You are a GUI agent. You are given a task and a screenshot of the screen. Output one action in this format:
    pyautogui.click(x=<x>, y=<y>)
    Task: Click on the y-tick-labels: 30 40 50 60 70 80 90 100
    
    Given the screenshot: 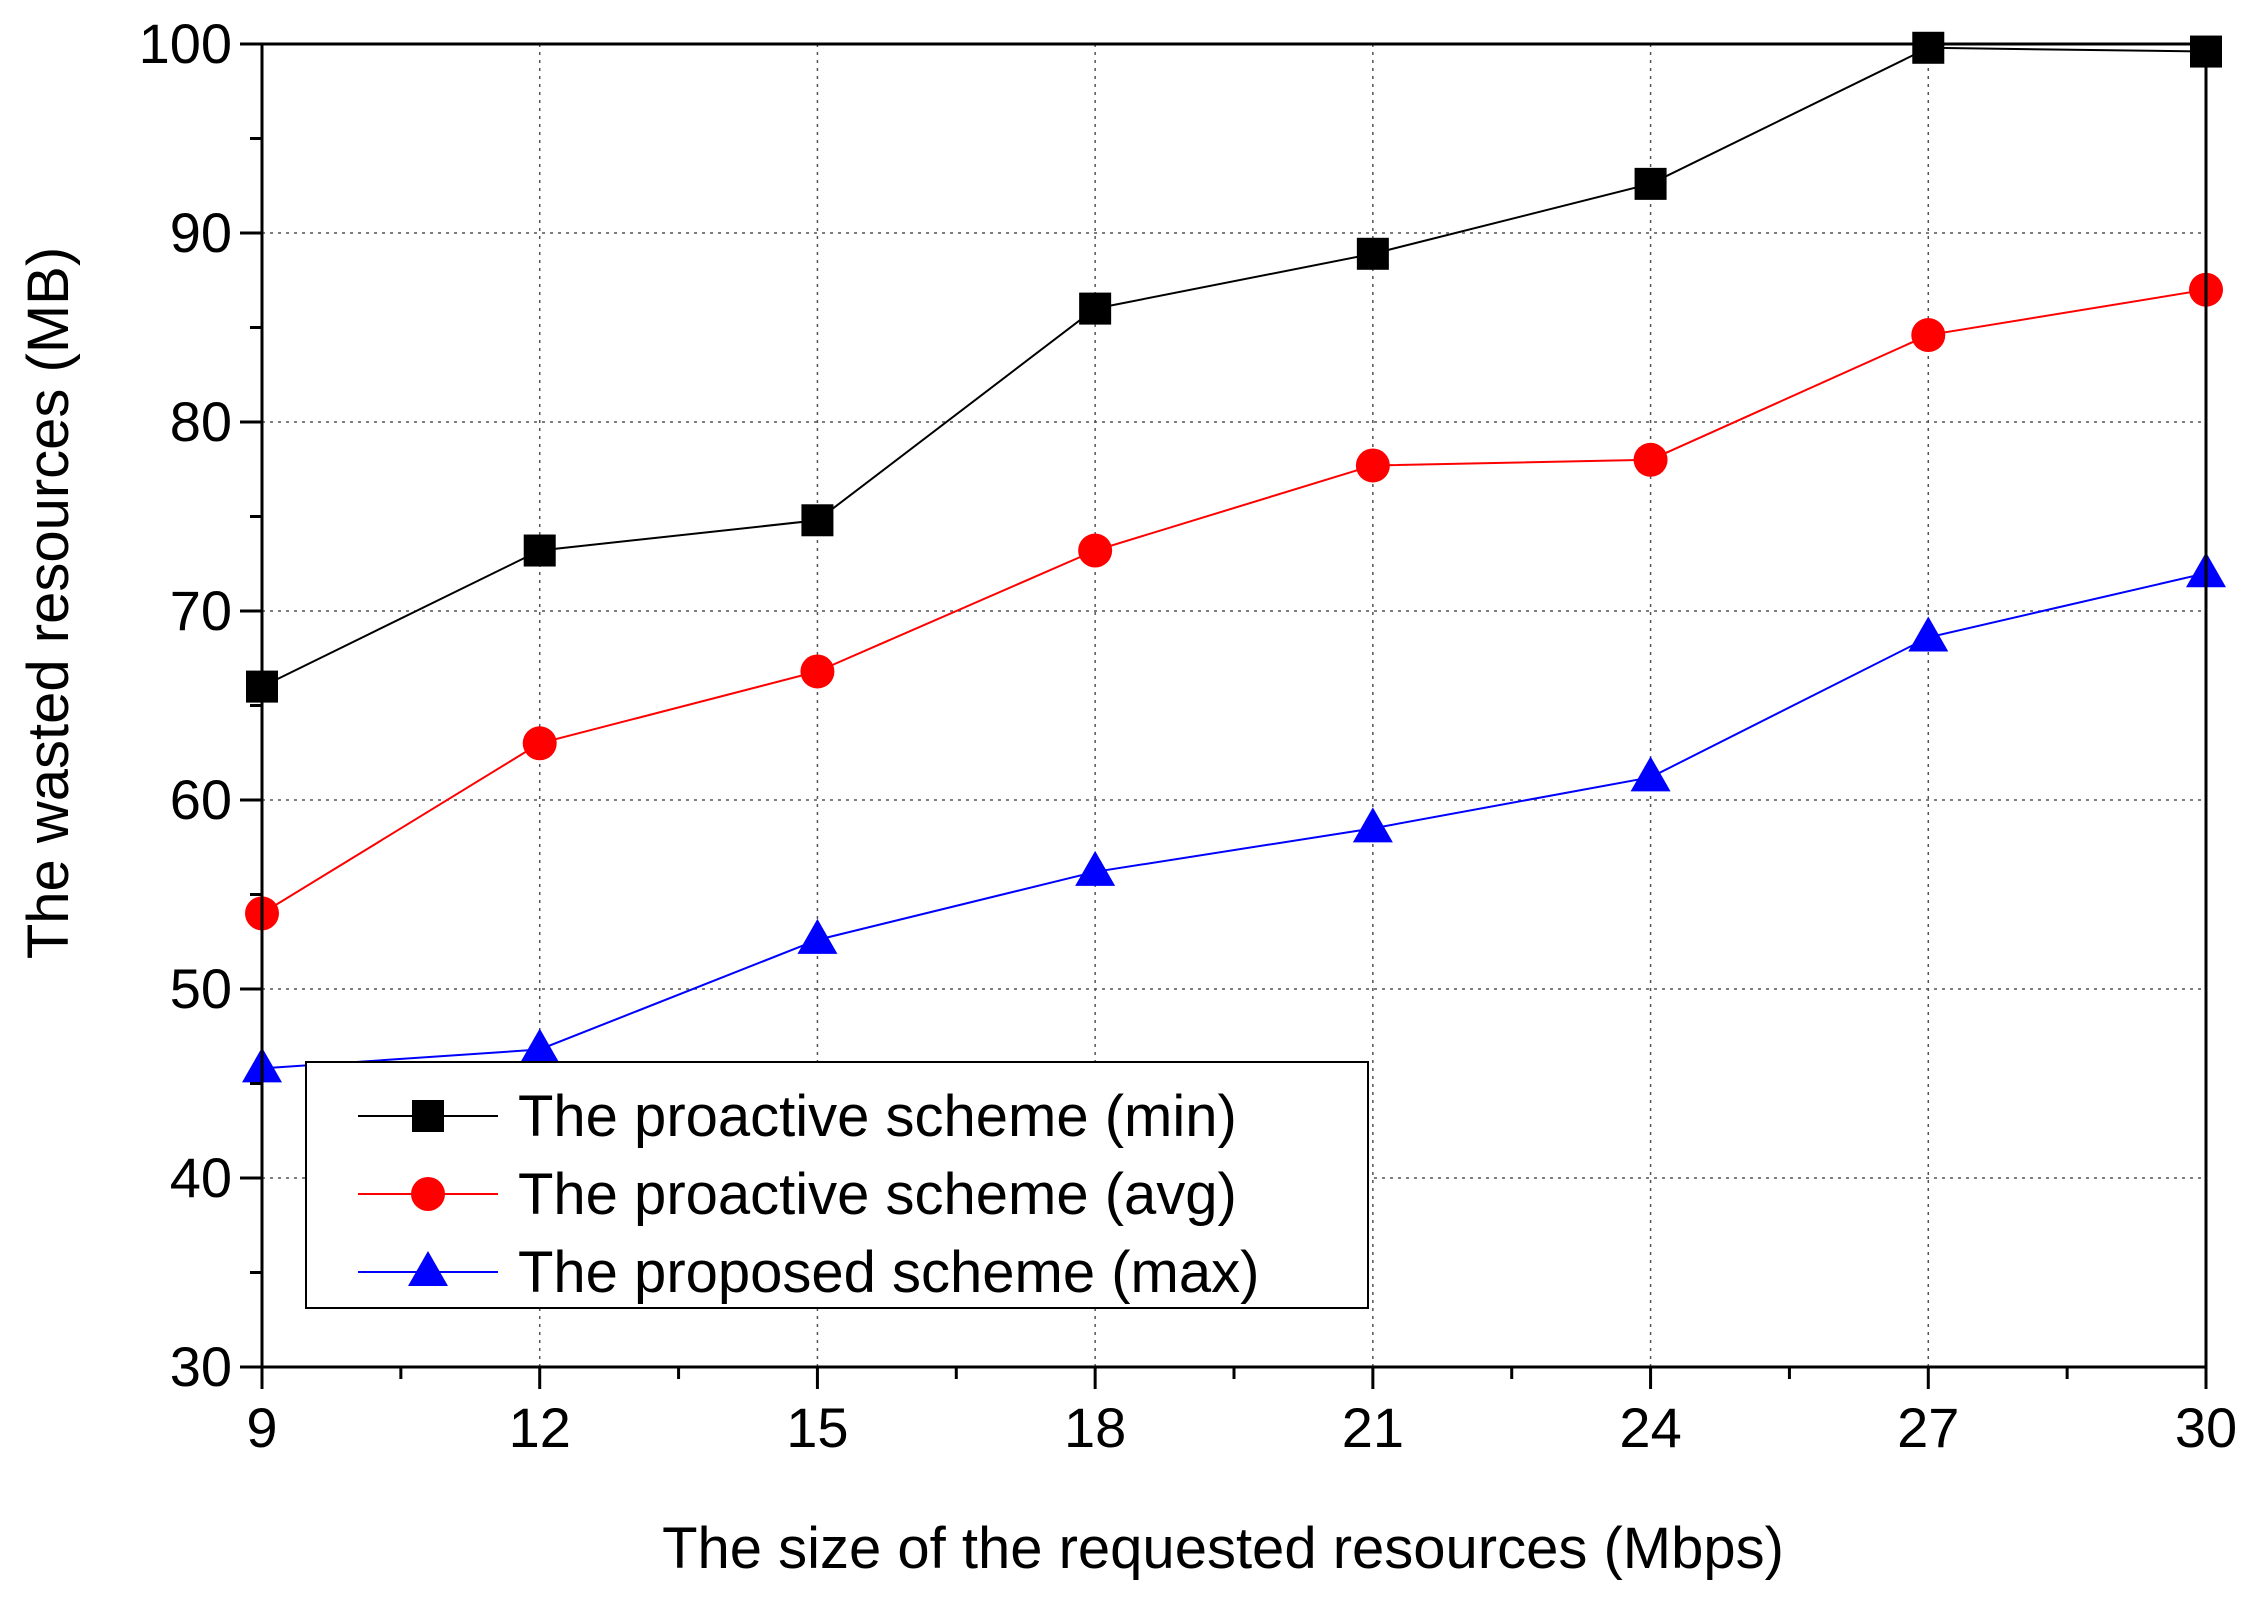 What is the action you would take?
    pyautogui.click(x=185, y=705)
    